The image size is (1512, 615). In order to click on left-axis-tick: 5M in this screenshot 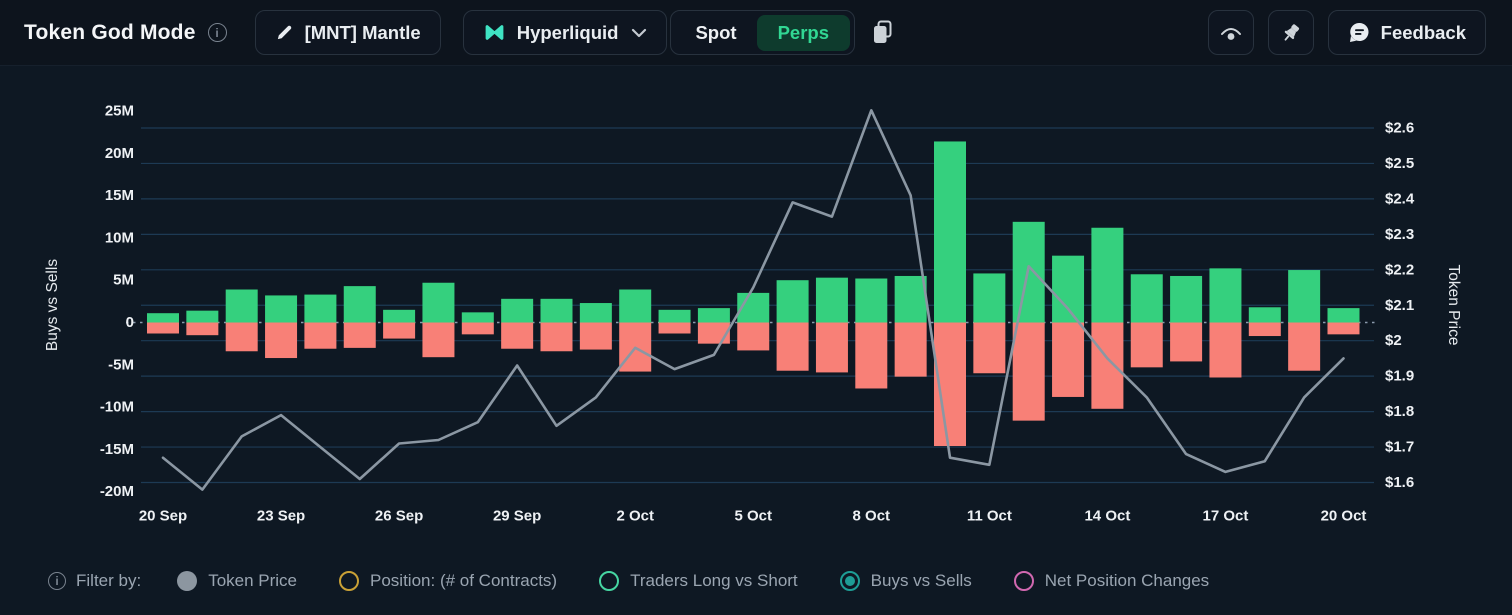, I will do `click(123, 280)`.